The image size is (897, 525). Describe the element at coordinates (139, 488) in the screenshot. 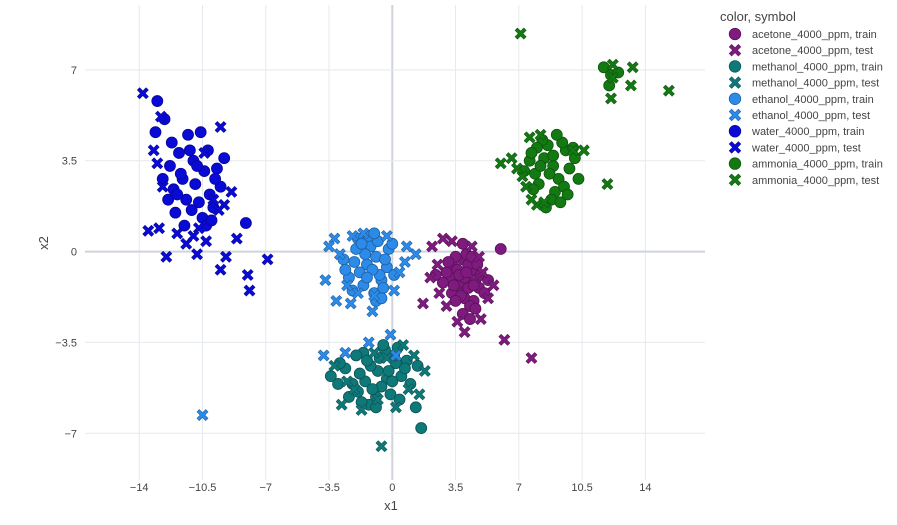

I see `x-tick-label: −14` at that location.